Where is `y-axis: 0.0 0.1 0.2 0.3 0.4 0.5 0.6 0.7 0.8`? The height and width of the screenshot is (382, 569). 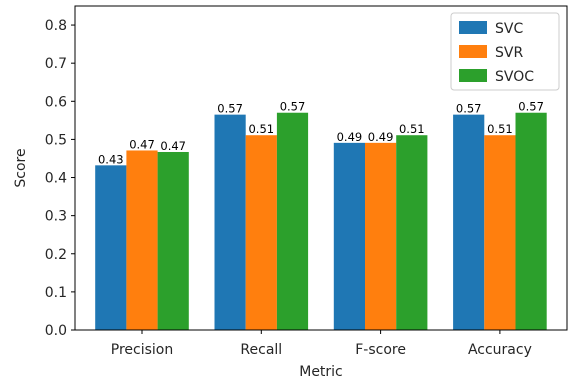 y-axis: 0.0 0.1 0.2 0.3 0.4 0.5 0.6 0.7 0.8 is located at coordinates (60, 178).